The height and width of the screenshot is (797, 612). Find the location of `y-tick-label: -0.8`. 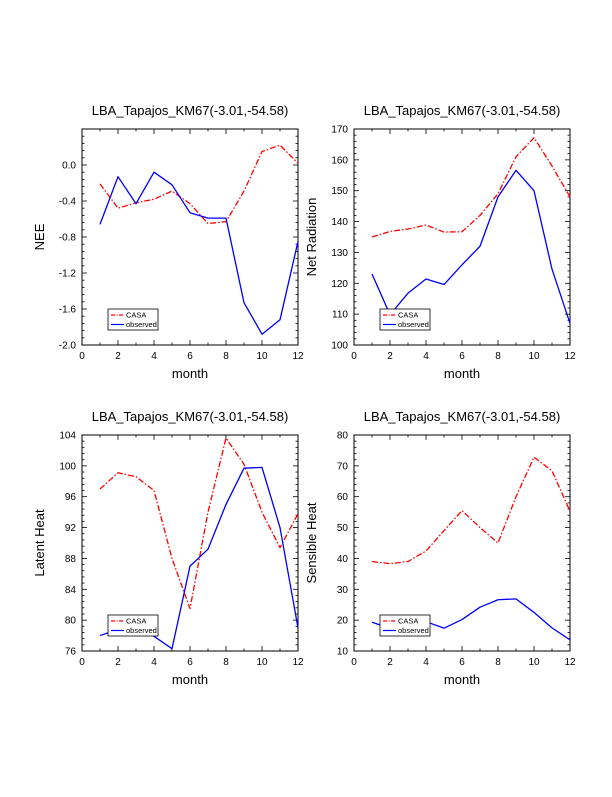

y-tick-label: -0.8 is located at coordinates (68, 238).